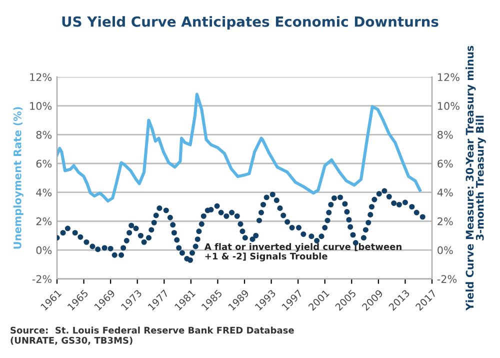  What do you see at coordinates (449, 106) in the screenshot?
I see `y2-tick-label: 10%` at bounding box center [449, 106].